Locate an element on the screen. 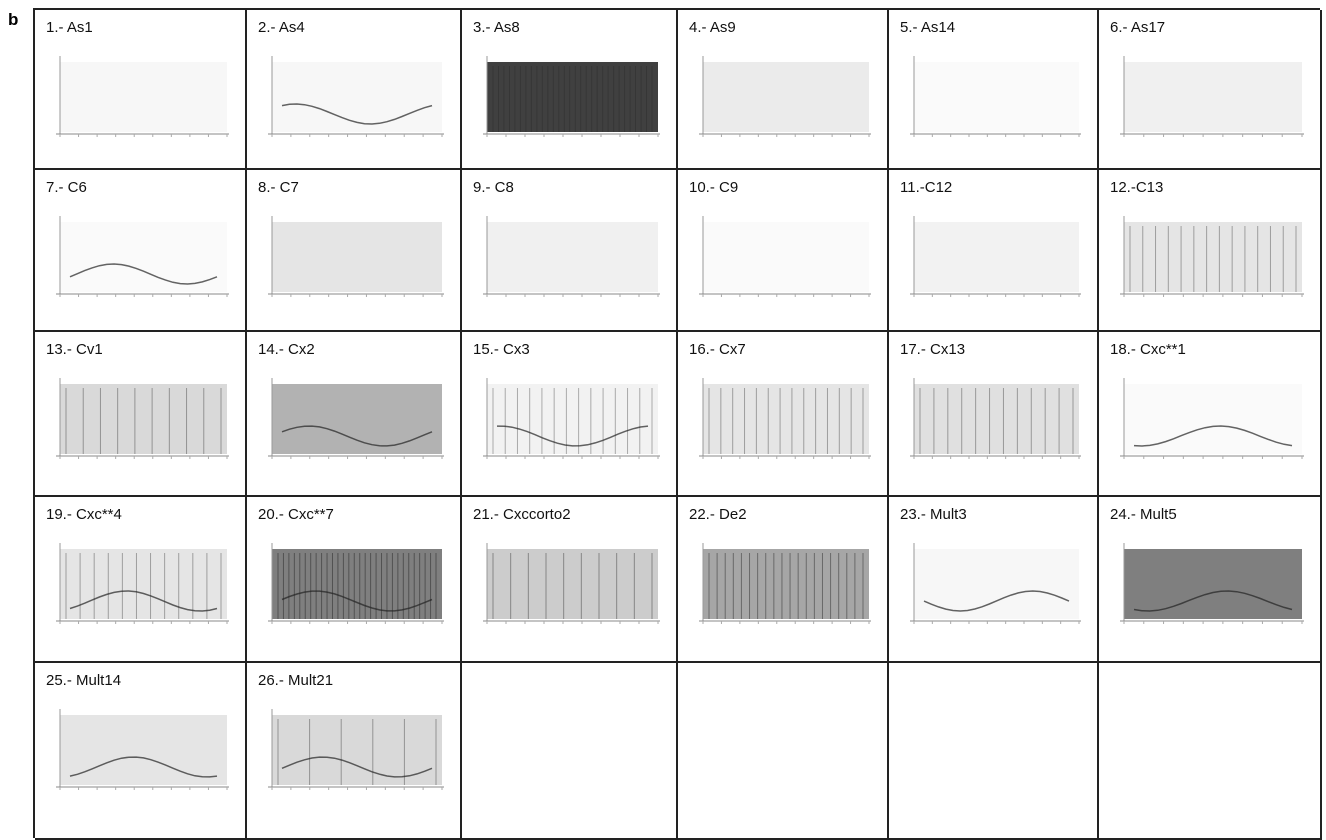 This screenshot has height=840, width=1326. figure-cell: 21.- Cxccorto2 is located at coordinates (570, 580).